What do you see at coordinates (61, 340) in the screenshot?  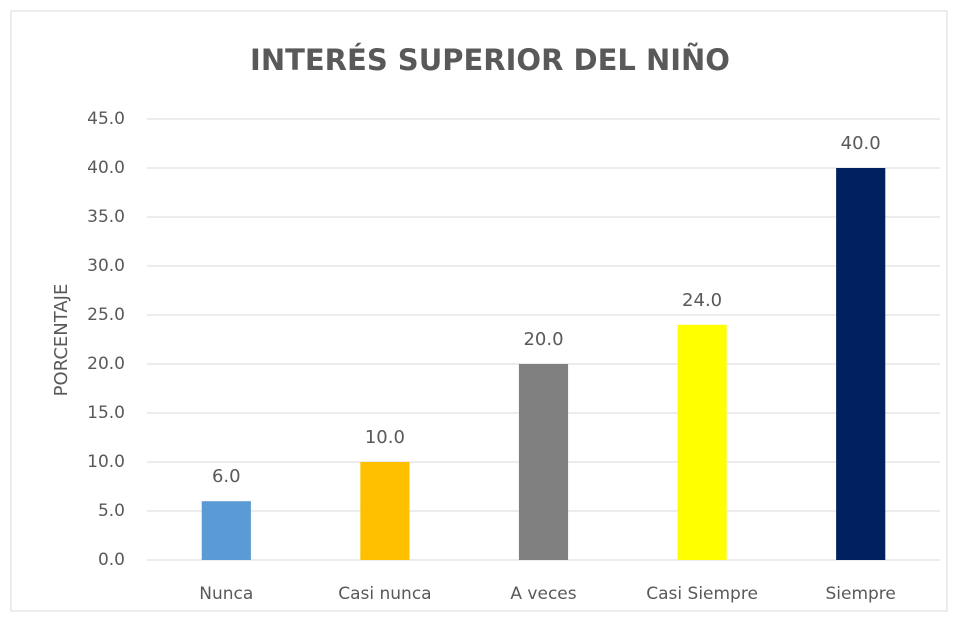 I see `y-axis-label: PORCENTAJE` at bounding box center [61, 340].